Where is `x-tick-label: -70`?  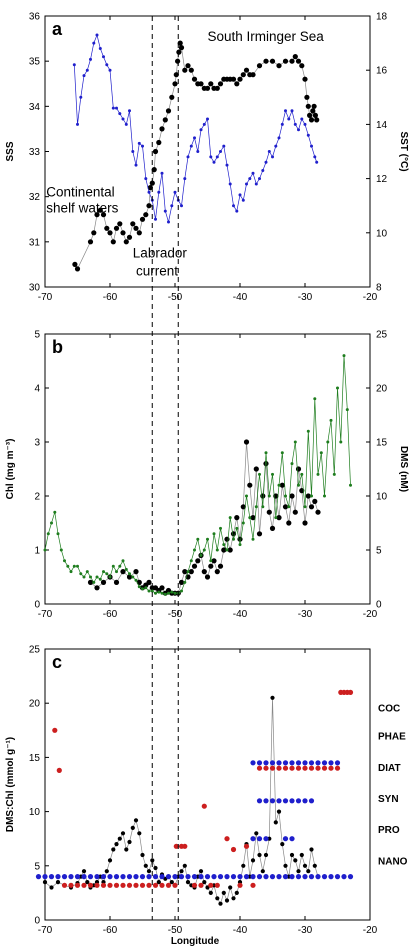 x-tick-label: -70 is located at coordinates (45, 930).